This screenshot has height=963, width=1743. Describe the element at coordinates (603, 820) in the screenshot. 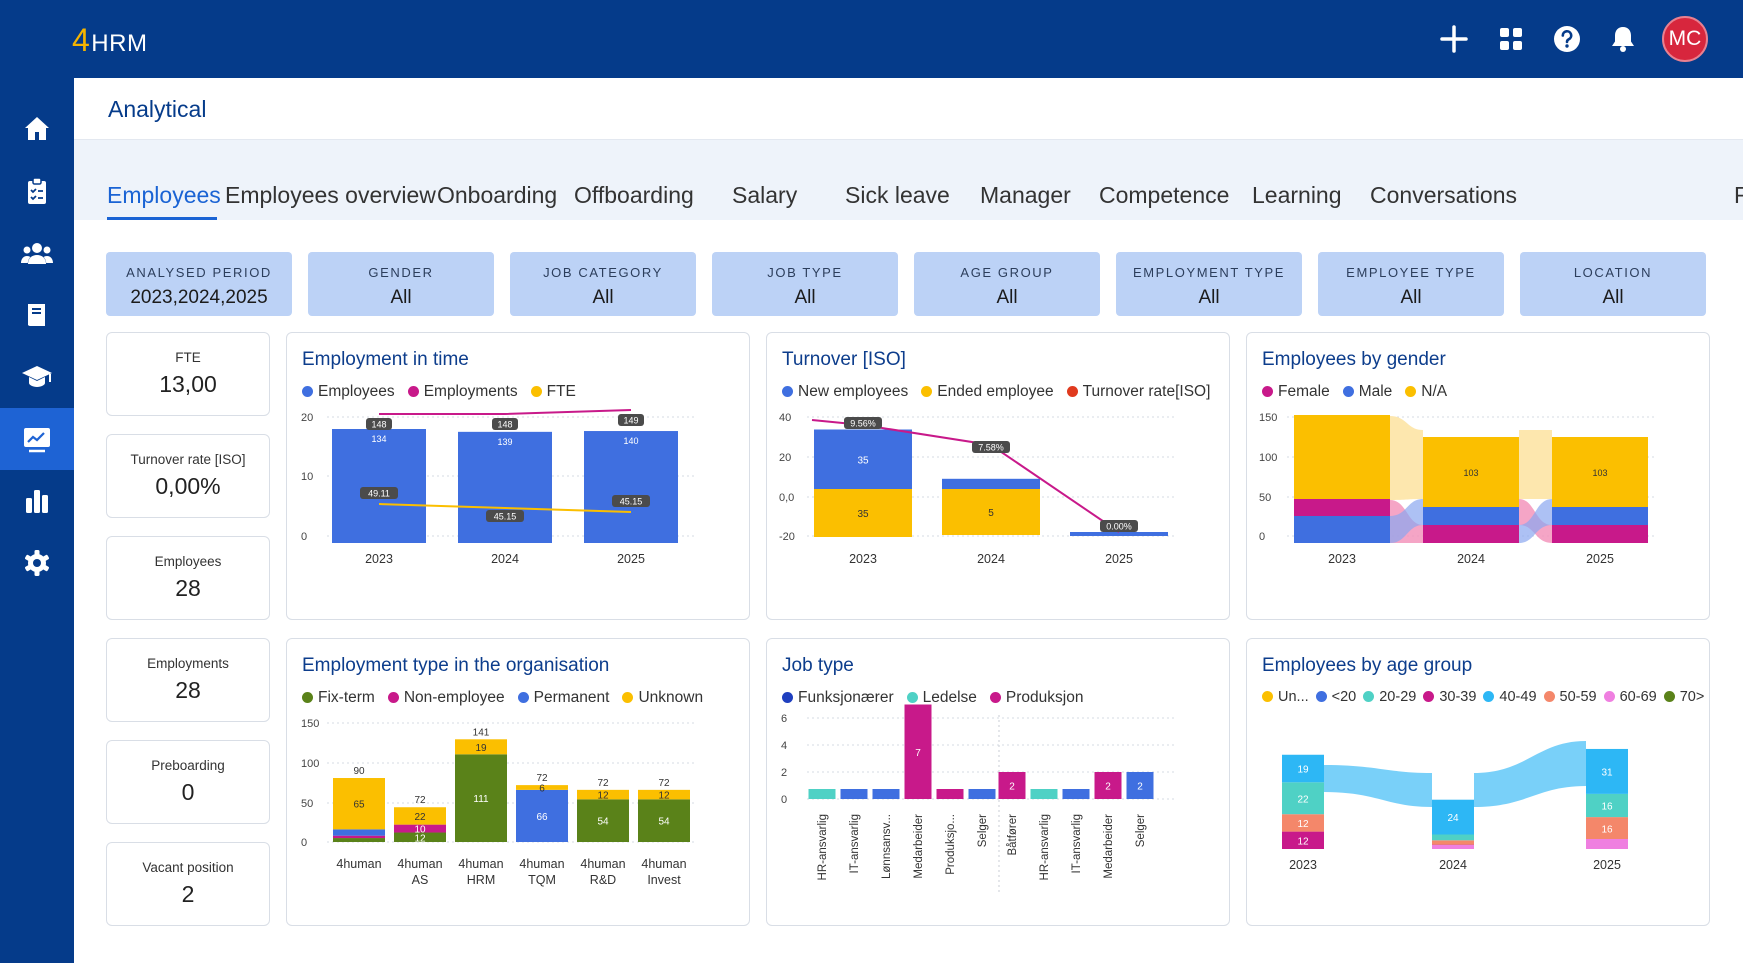

I see `bar-fix-term` at that location.